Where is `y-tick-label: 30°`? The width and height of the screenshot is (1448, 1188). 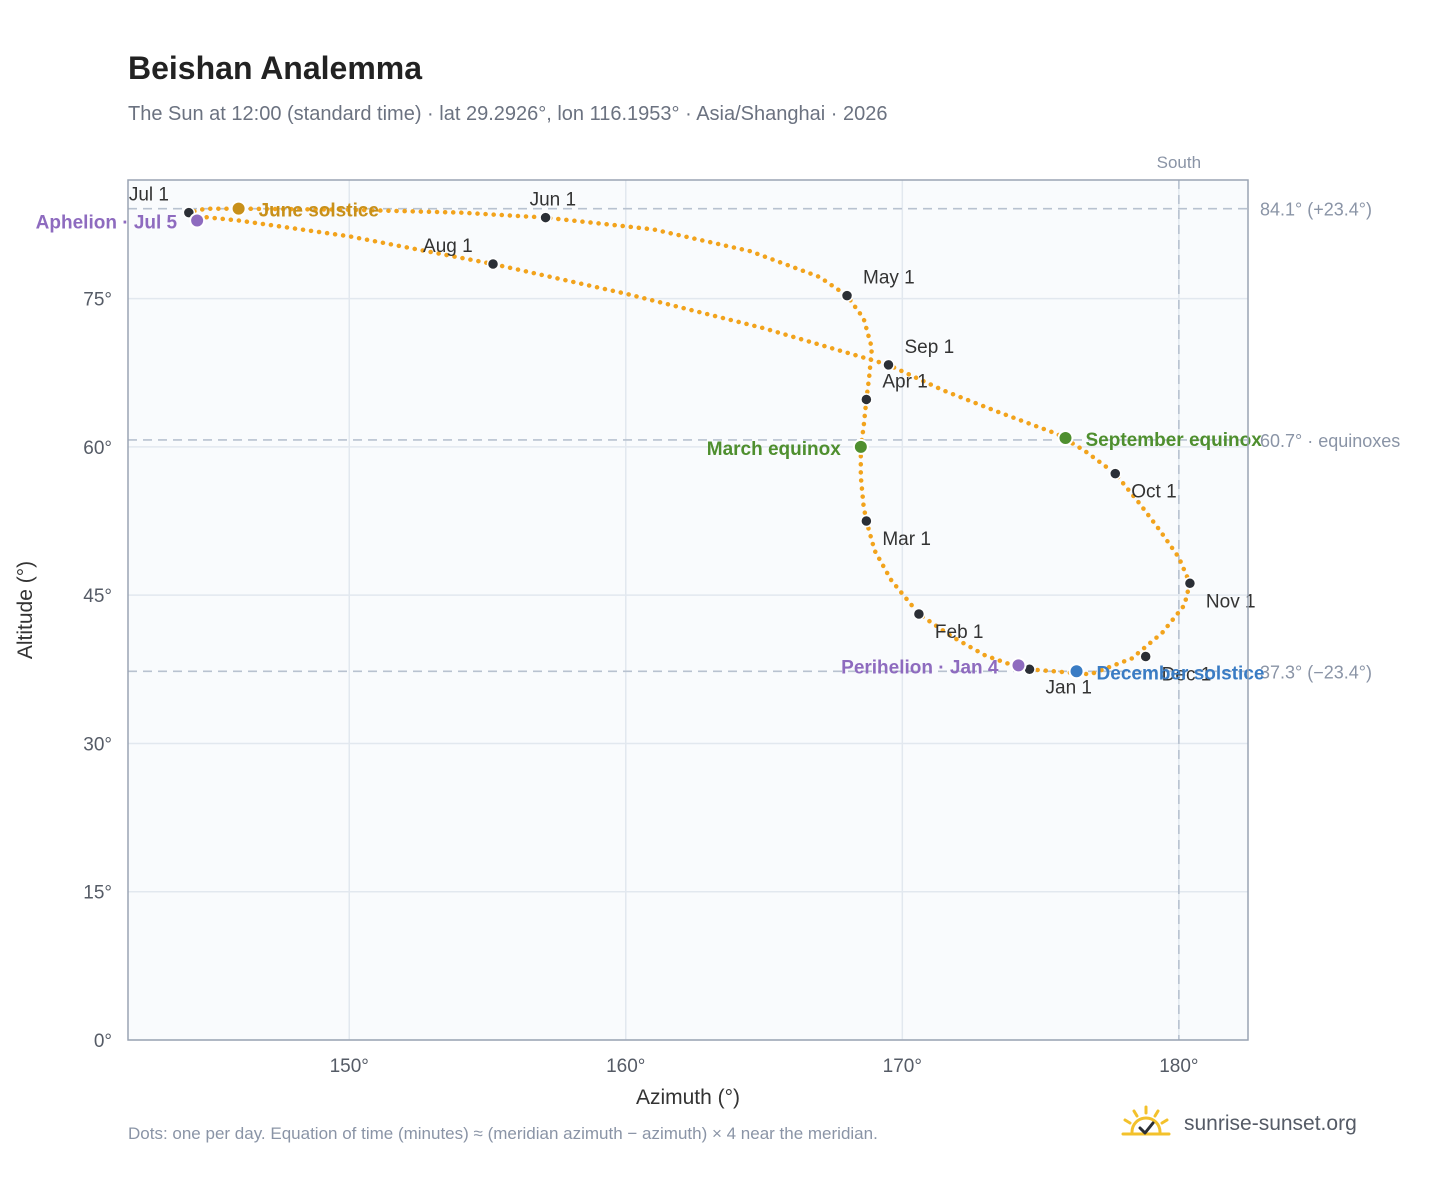
y-tick-label: 30° is located at coordinates (97, 744).